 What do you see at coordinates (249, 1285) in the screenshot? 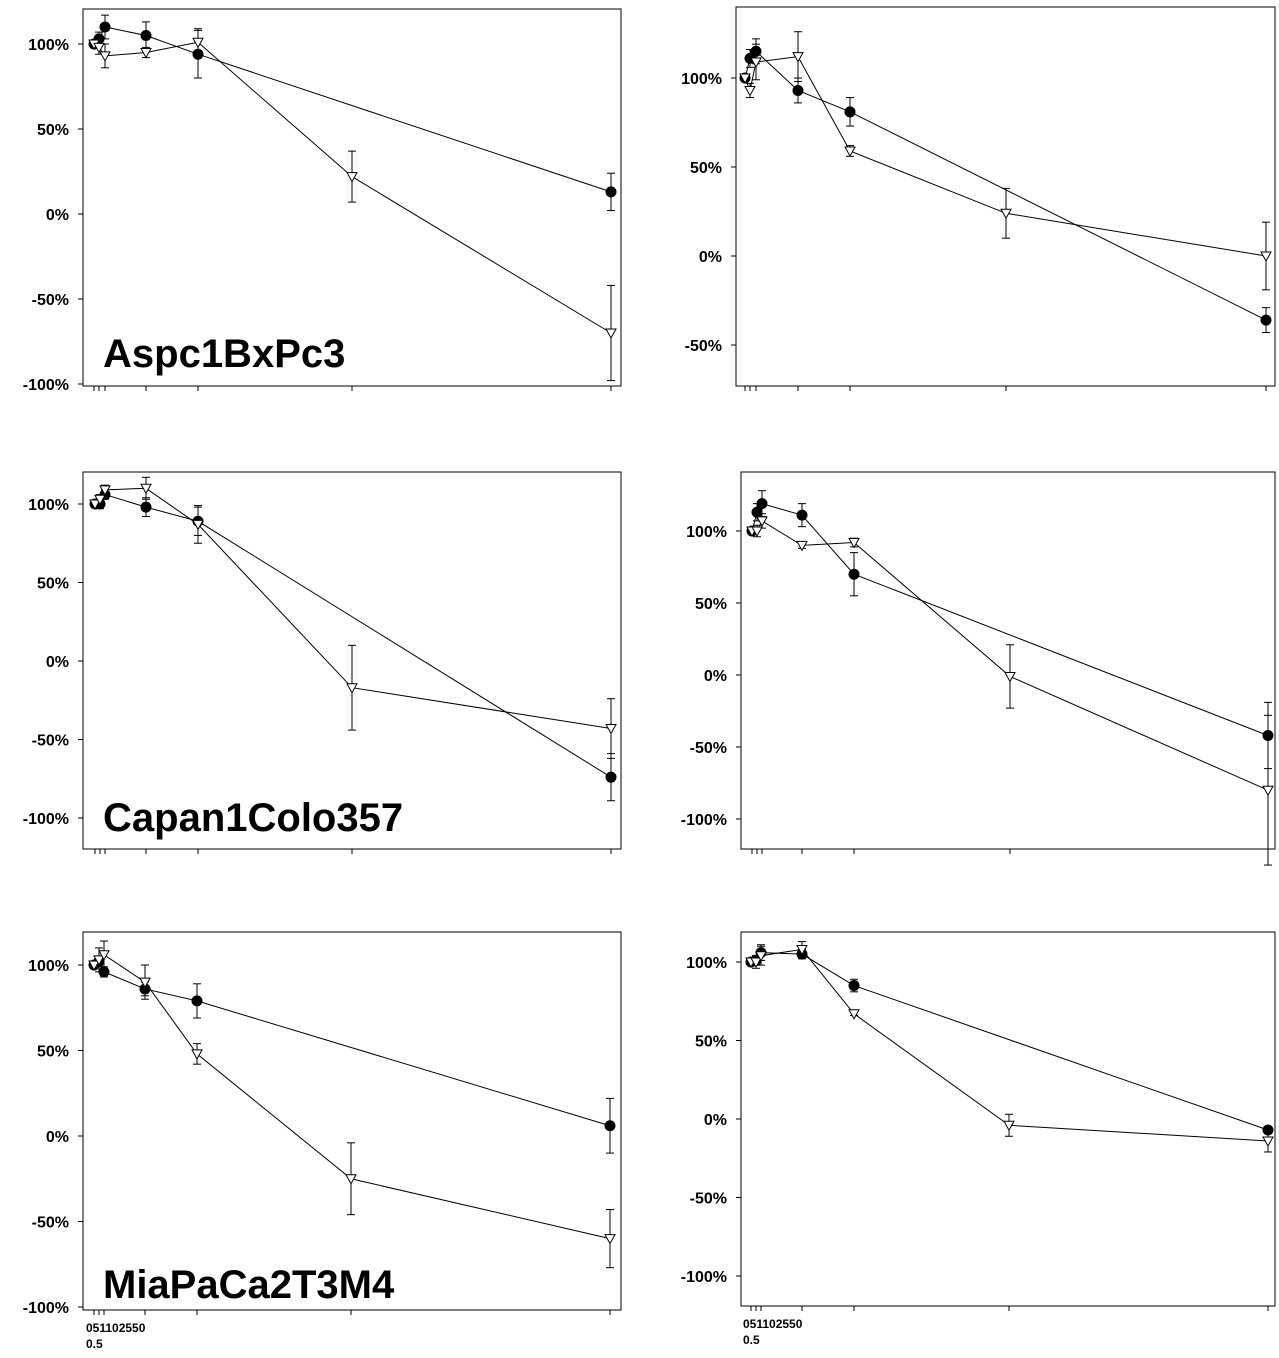
I see `panel-label: MiaPaCa2T3M4` at bounding box center [249, 1285].